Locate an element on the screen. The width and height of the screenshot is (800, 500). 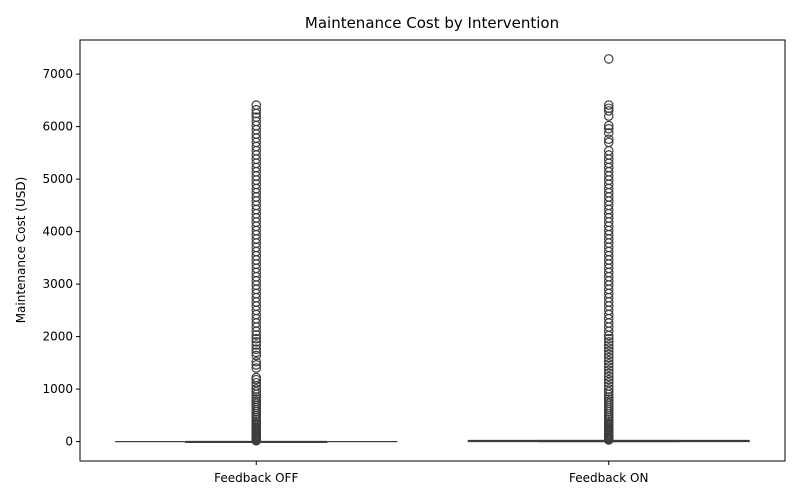
y-tick-label: 0 is located at coordinates (69, 442).